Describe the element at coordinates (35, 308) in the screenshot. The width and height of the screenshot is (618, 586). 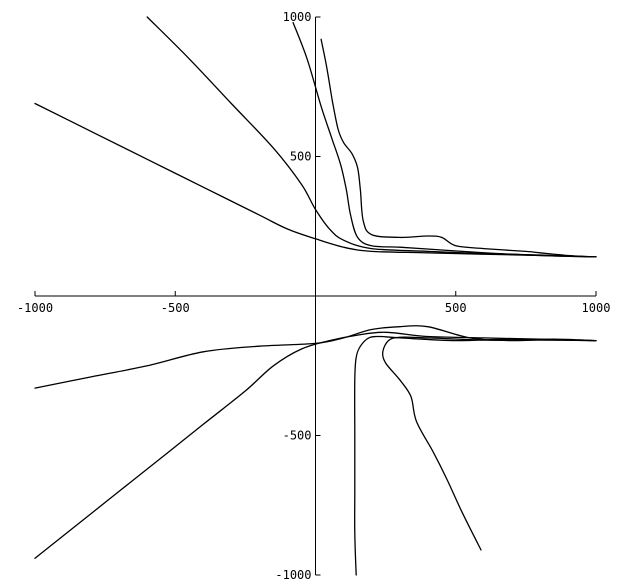
I see `x-tick-label: -1000` at that location.